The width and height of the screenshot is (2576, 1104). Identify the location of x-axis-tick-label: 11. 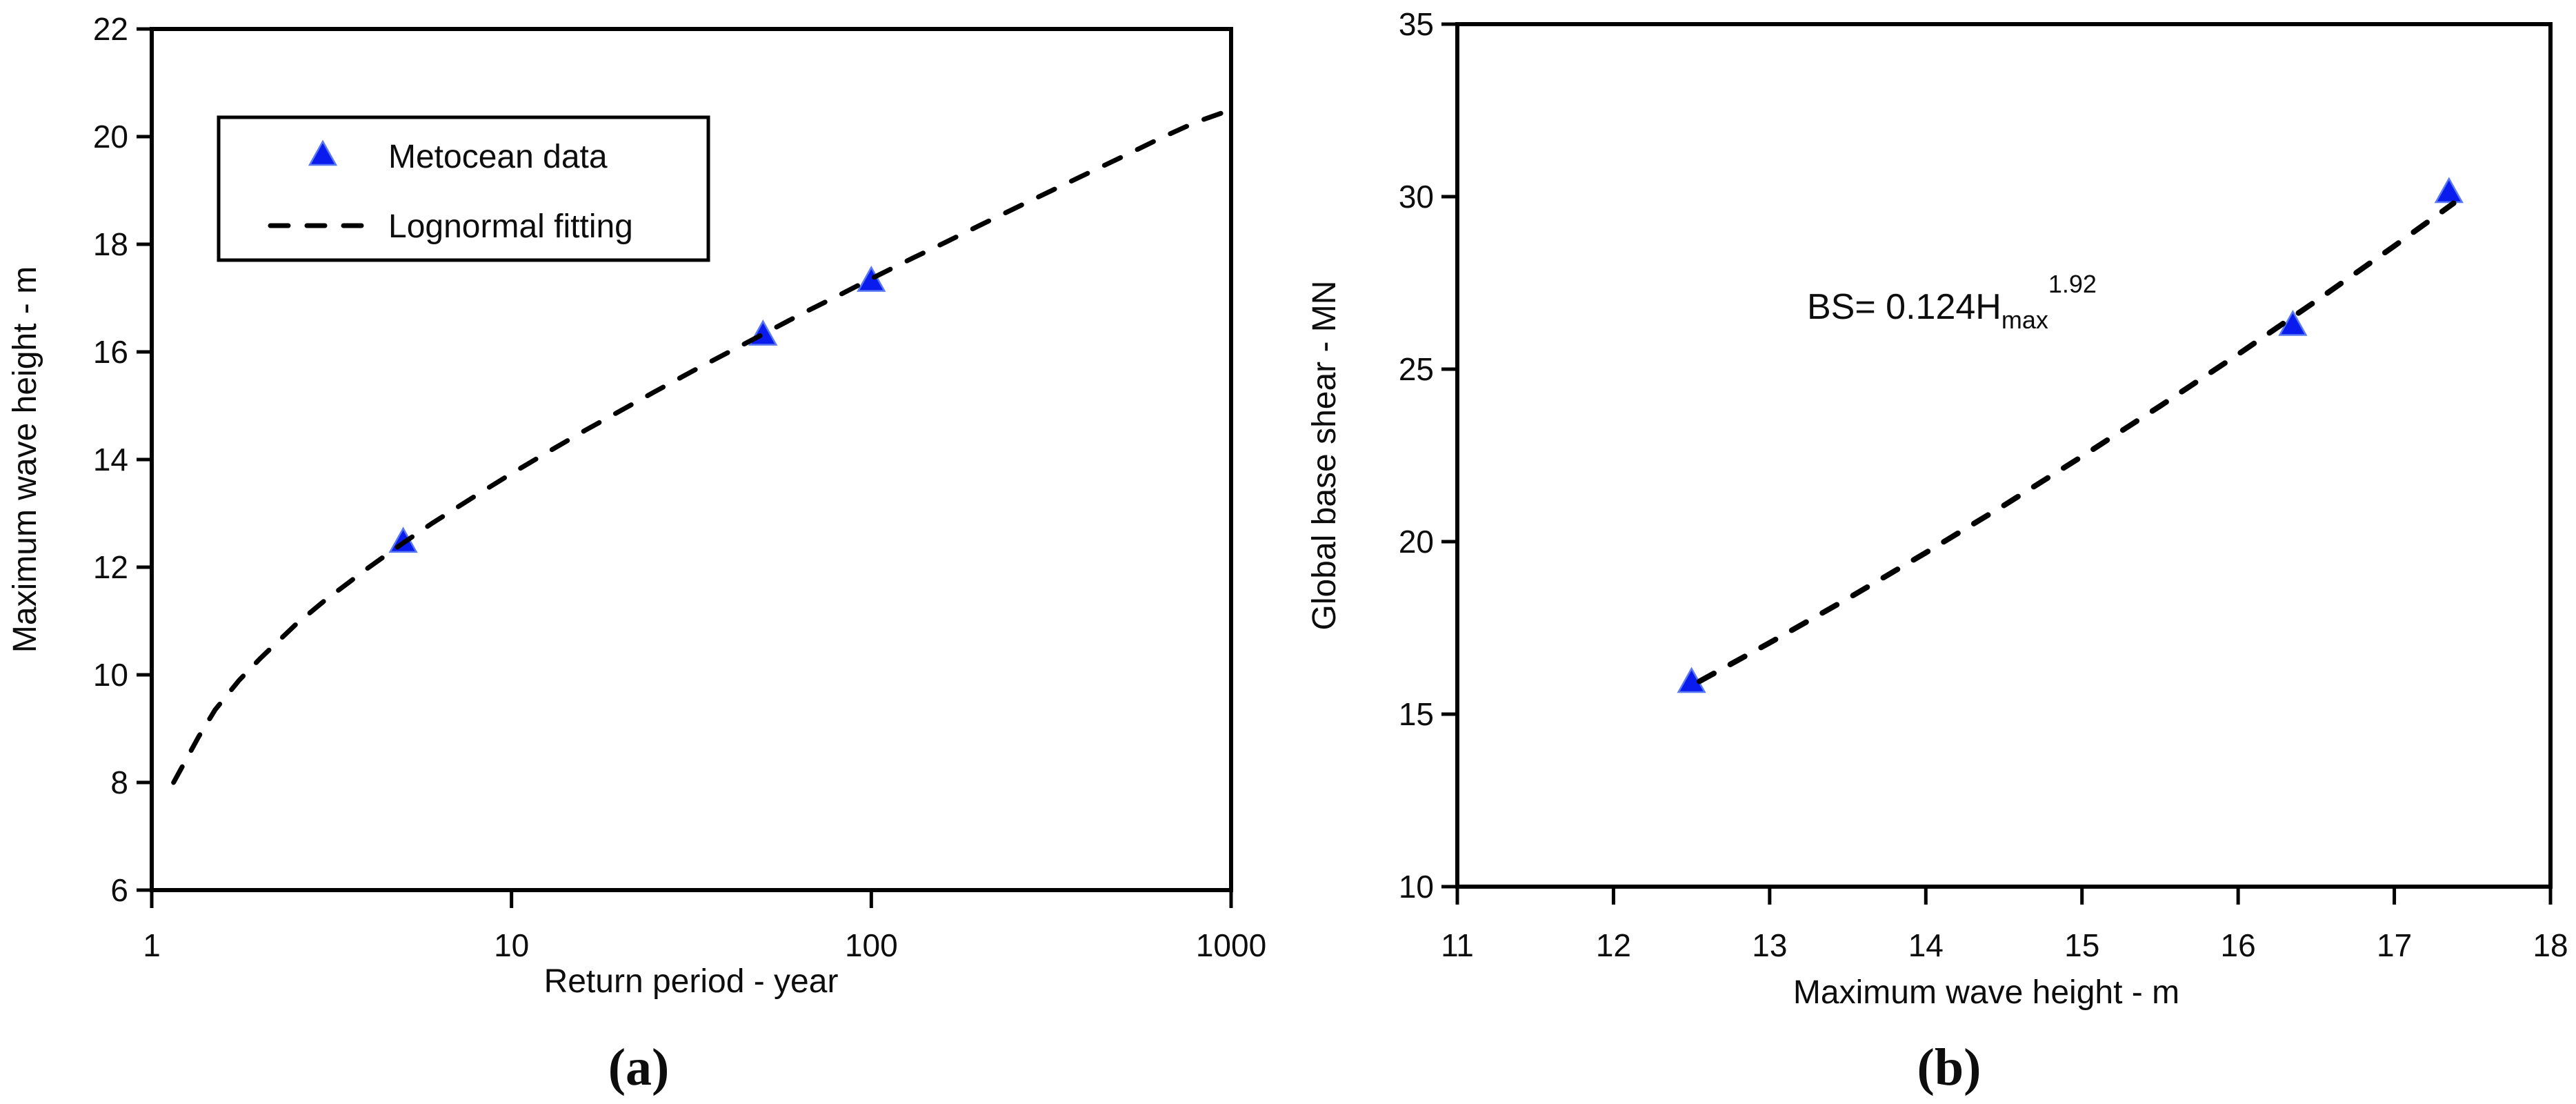
(1457, 945).